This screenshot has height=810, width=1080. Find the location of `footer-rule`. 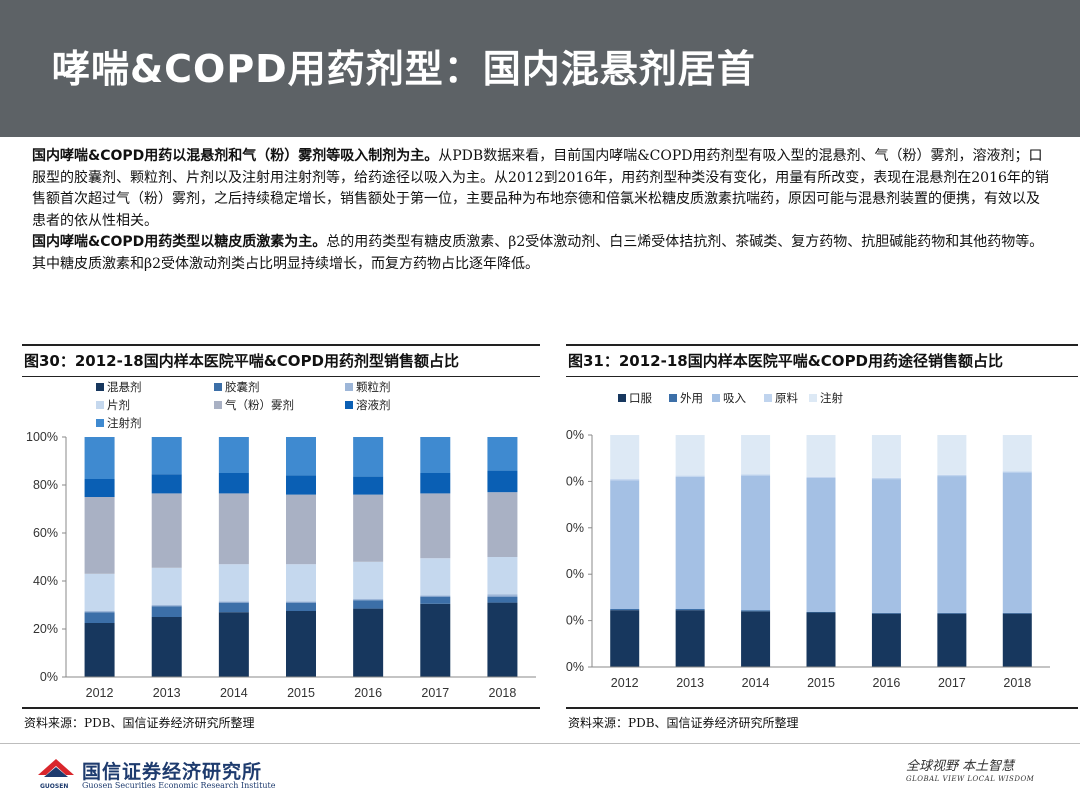

footer-rule is located at coordinates (540, 743).